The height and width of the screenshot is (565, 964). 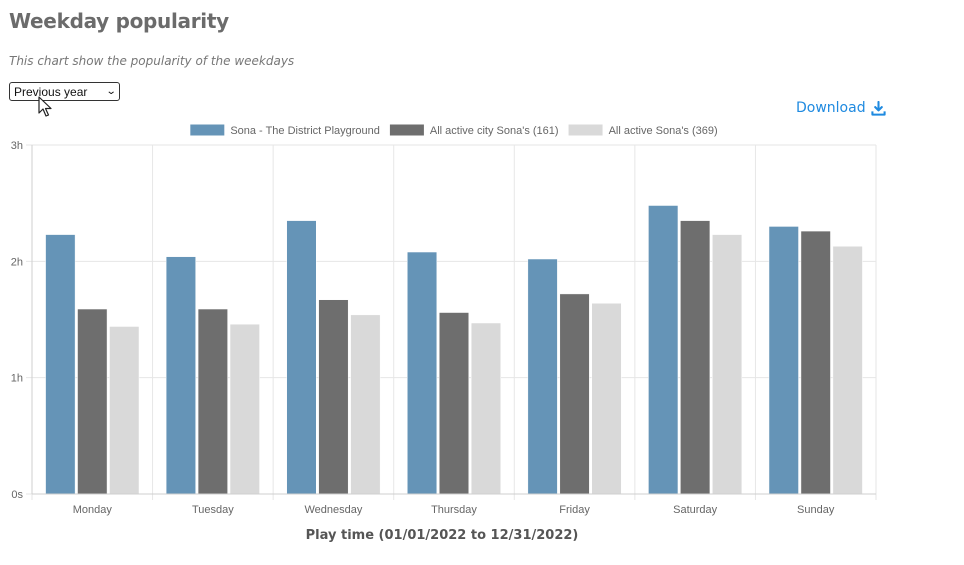 What do you see at coordinates (663, 131) in the screenshot?
I see `legend-label: All active Sona's (369)` at bounding box center [663, 131].